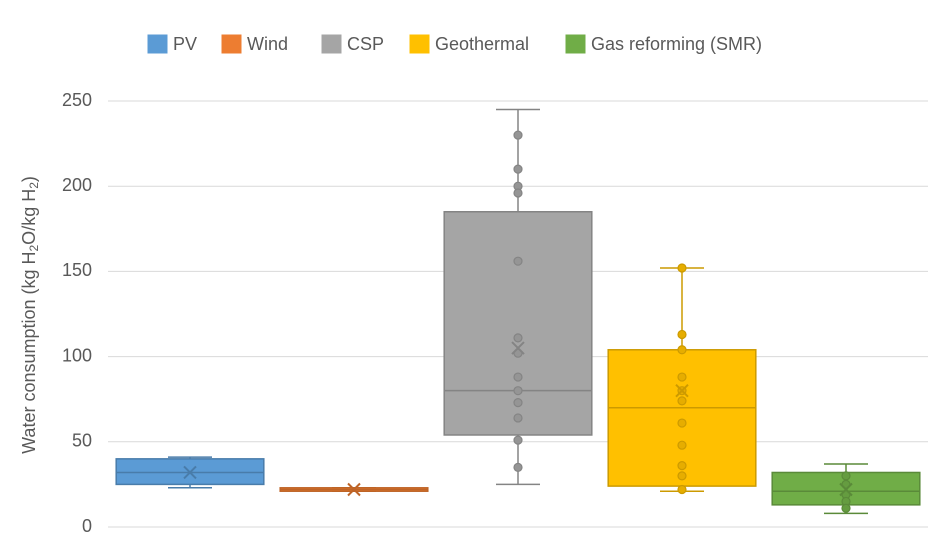 The image size is (934, 552). I want to click on legend-label: Geothermal, so click(482, 44).